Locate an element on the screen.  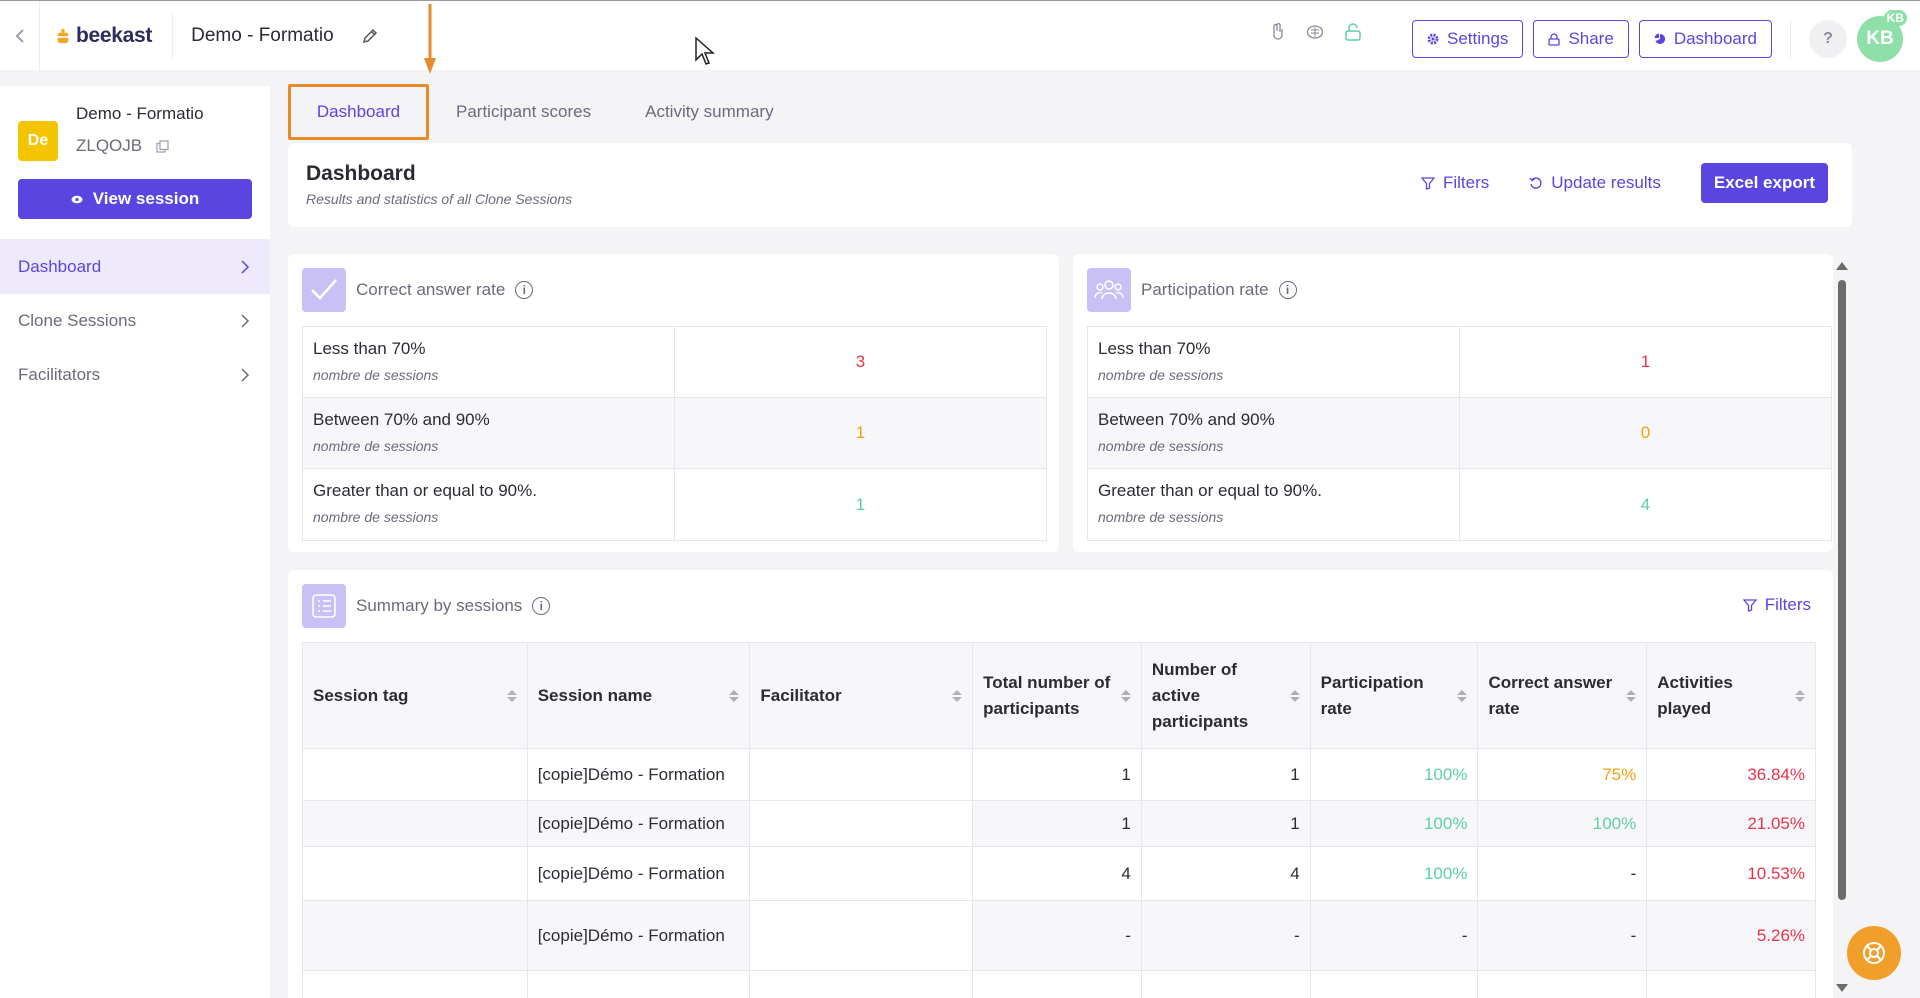
row-label: Between 70% and 90% is located at coordinates (1186, 419).